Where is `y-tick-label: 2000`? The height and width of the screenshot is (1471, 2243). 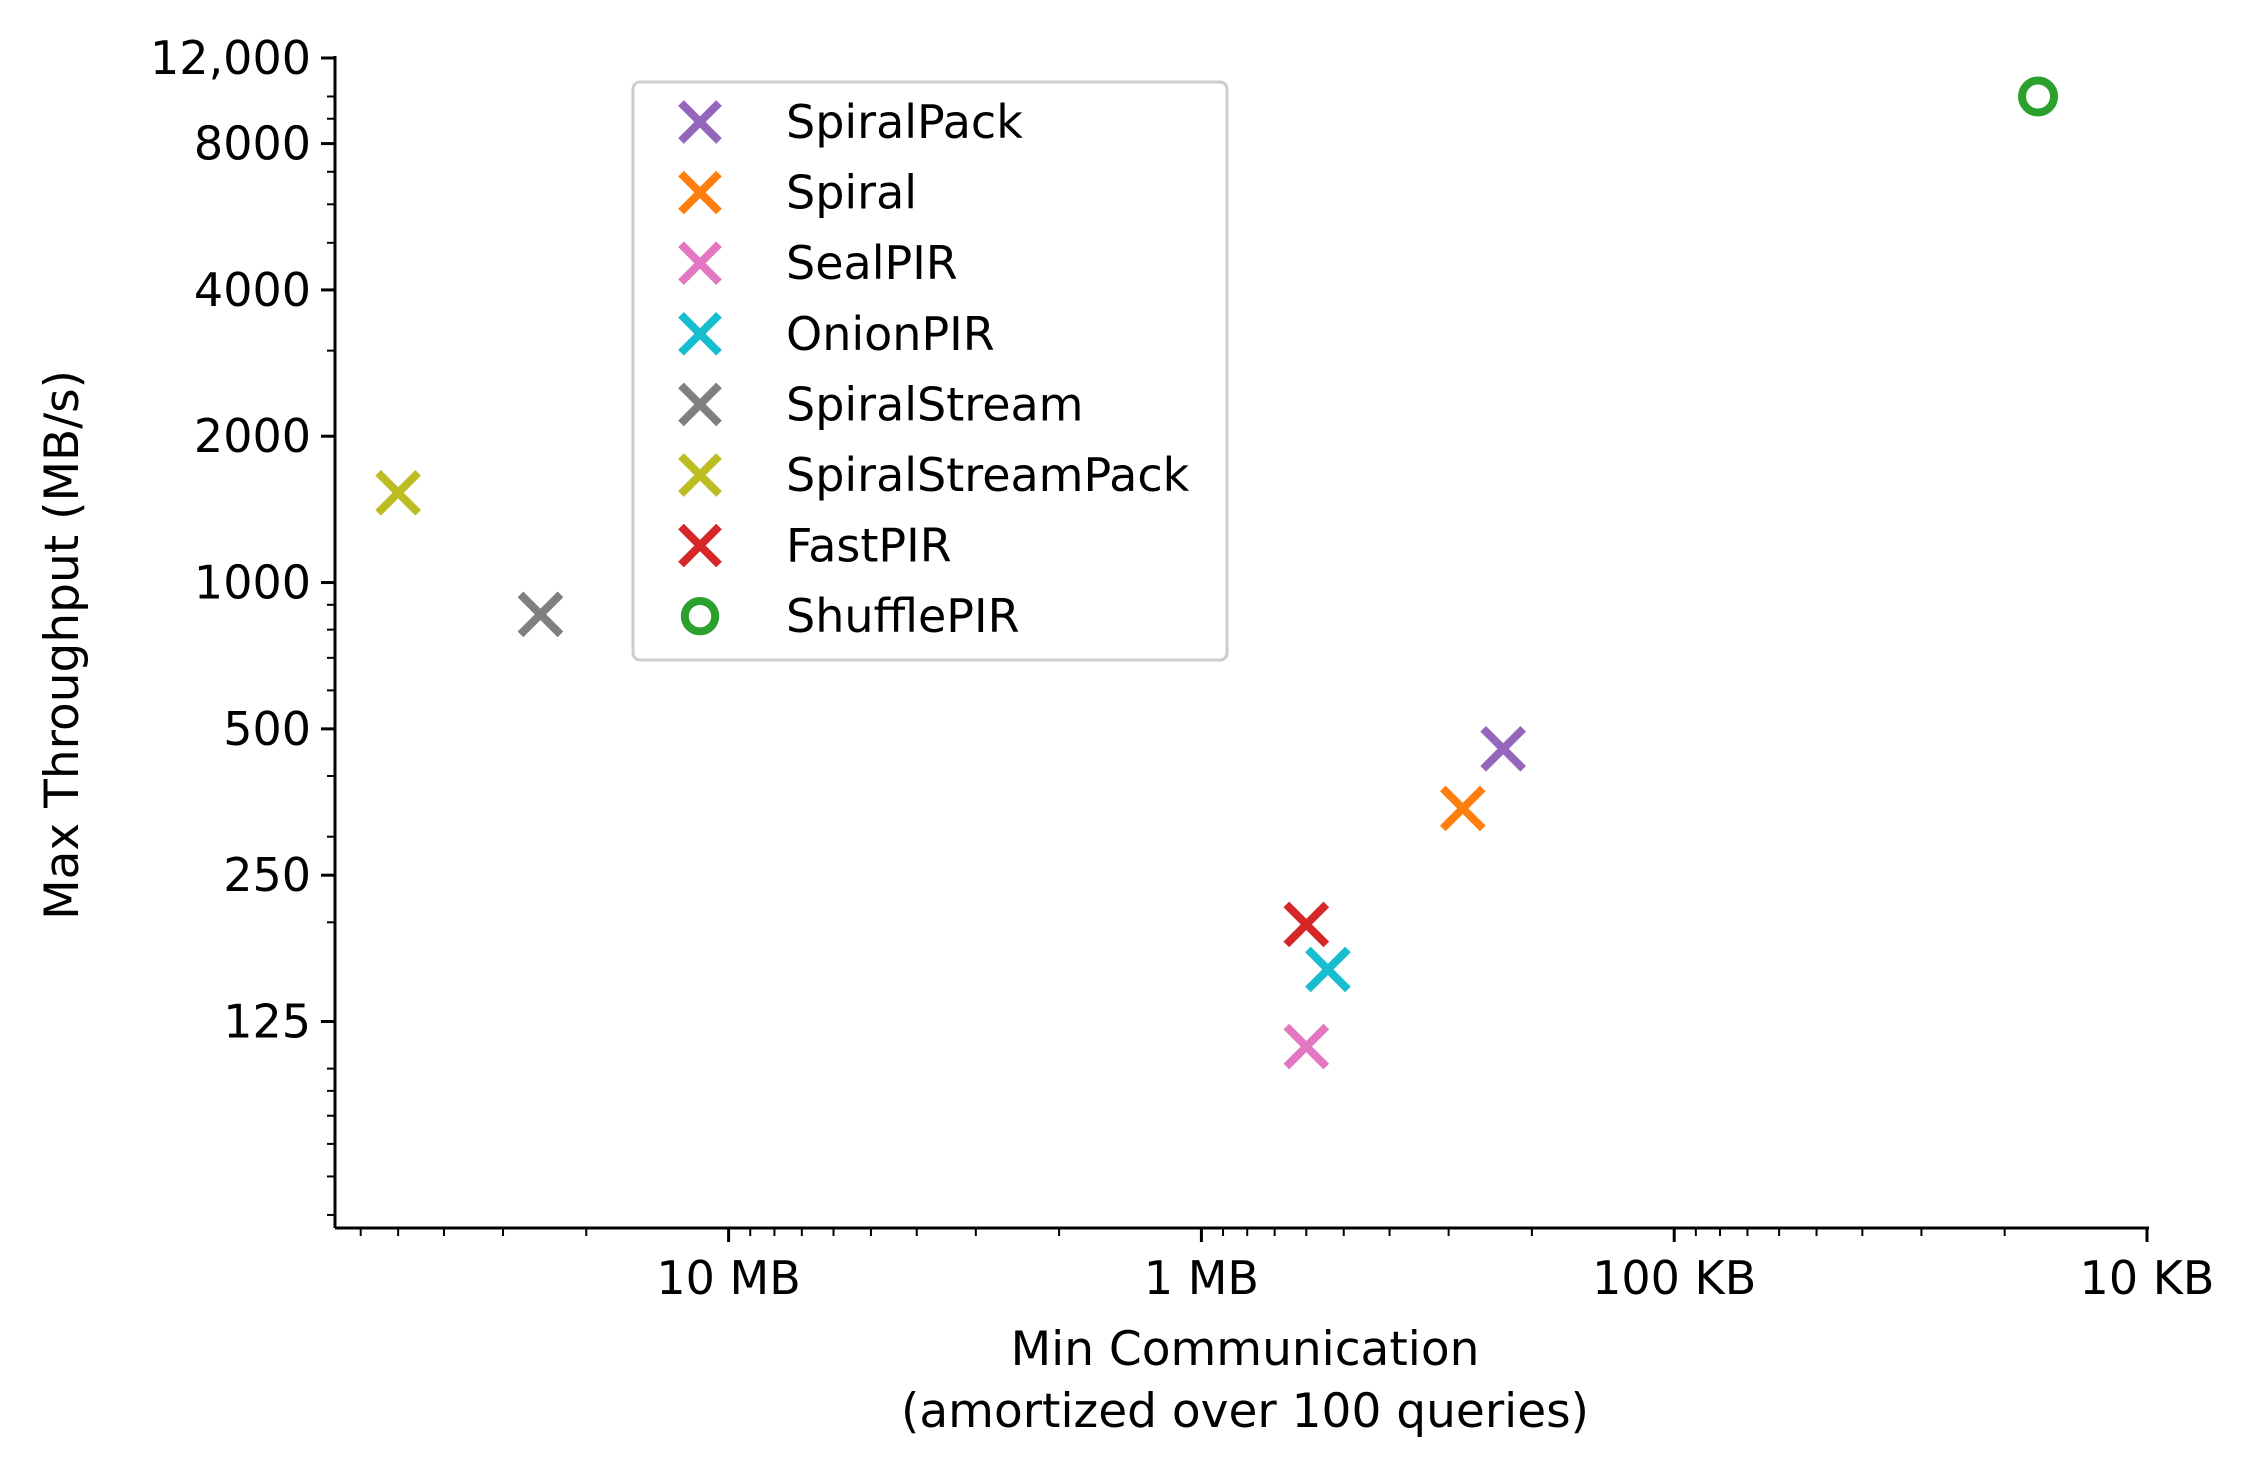
y-tick-label: 2000 is located at coordinates (252, 436).